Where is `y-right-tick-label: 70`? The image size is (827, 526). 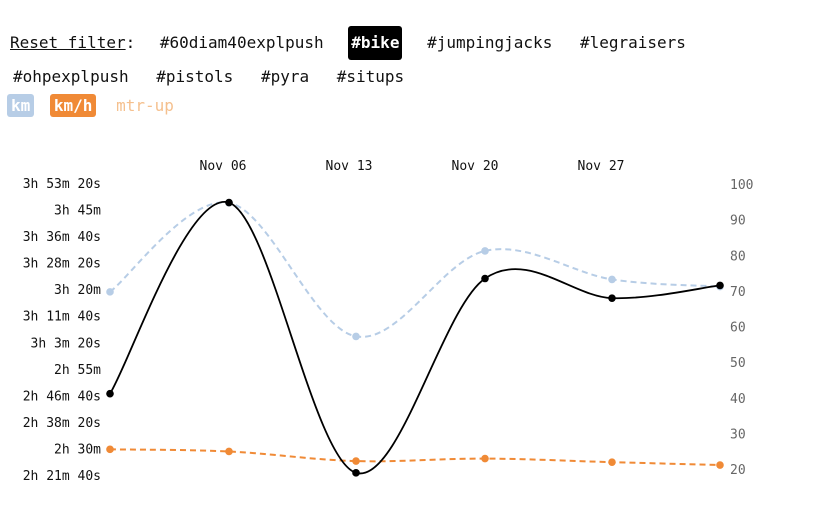 y-right-tick-label: 70 is located at coordinates (738, 292).